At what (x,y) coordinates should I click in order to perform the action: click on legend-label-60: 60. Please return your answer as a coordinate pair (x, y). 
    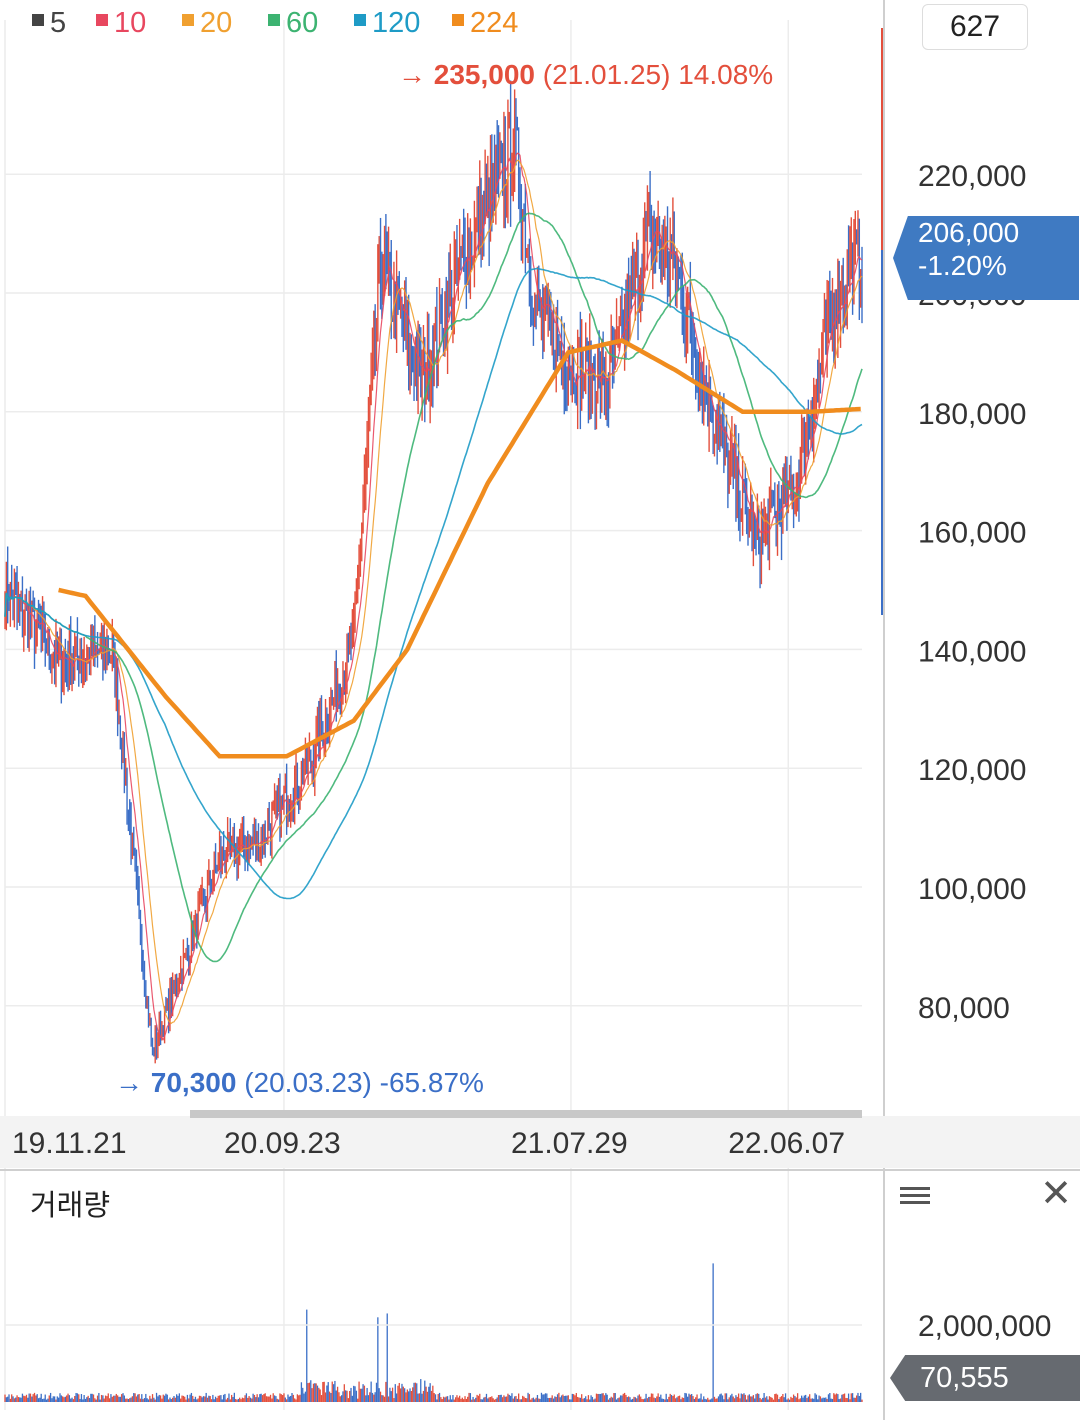
    Looking at the image, I should click on (302, 23).